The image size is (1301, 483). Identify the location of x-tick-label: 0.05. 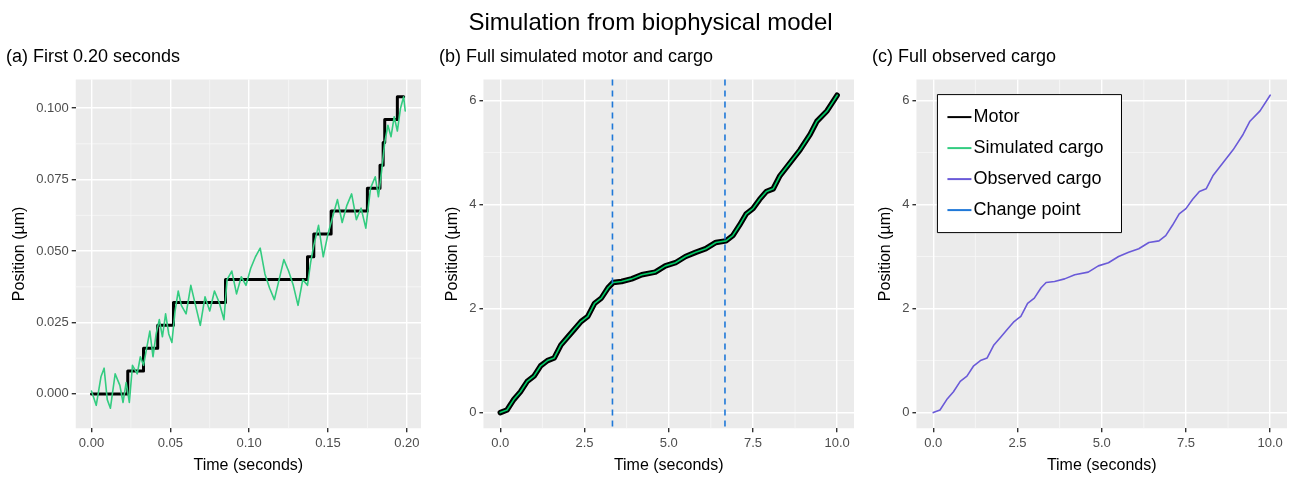
(170, 442).